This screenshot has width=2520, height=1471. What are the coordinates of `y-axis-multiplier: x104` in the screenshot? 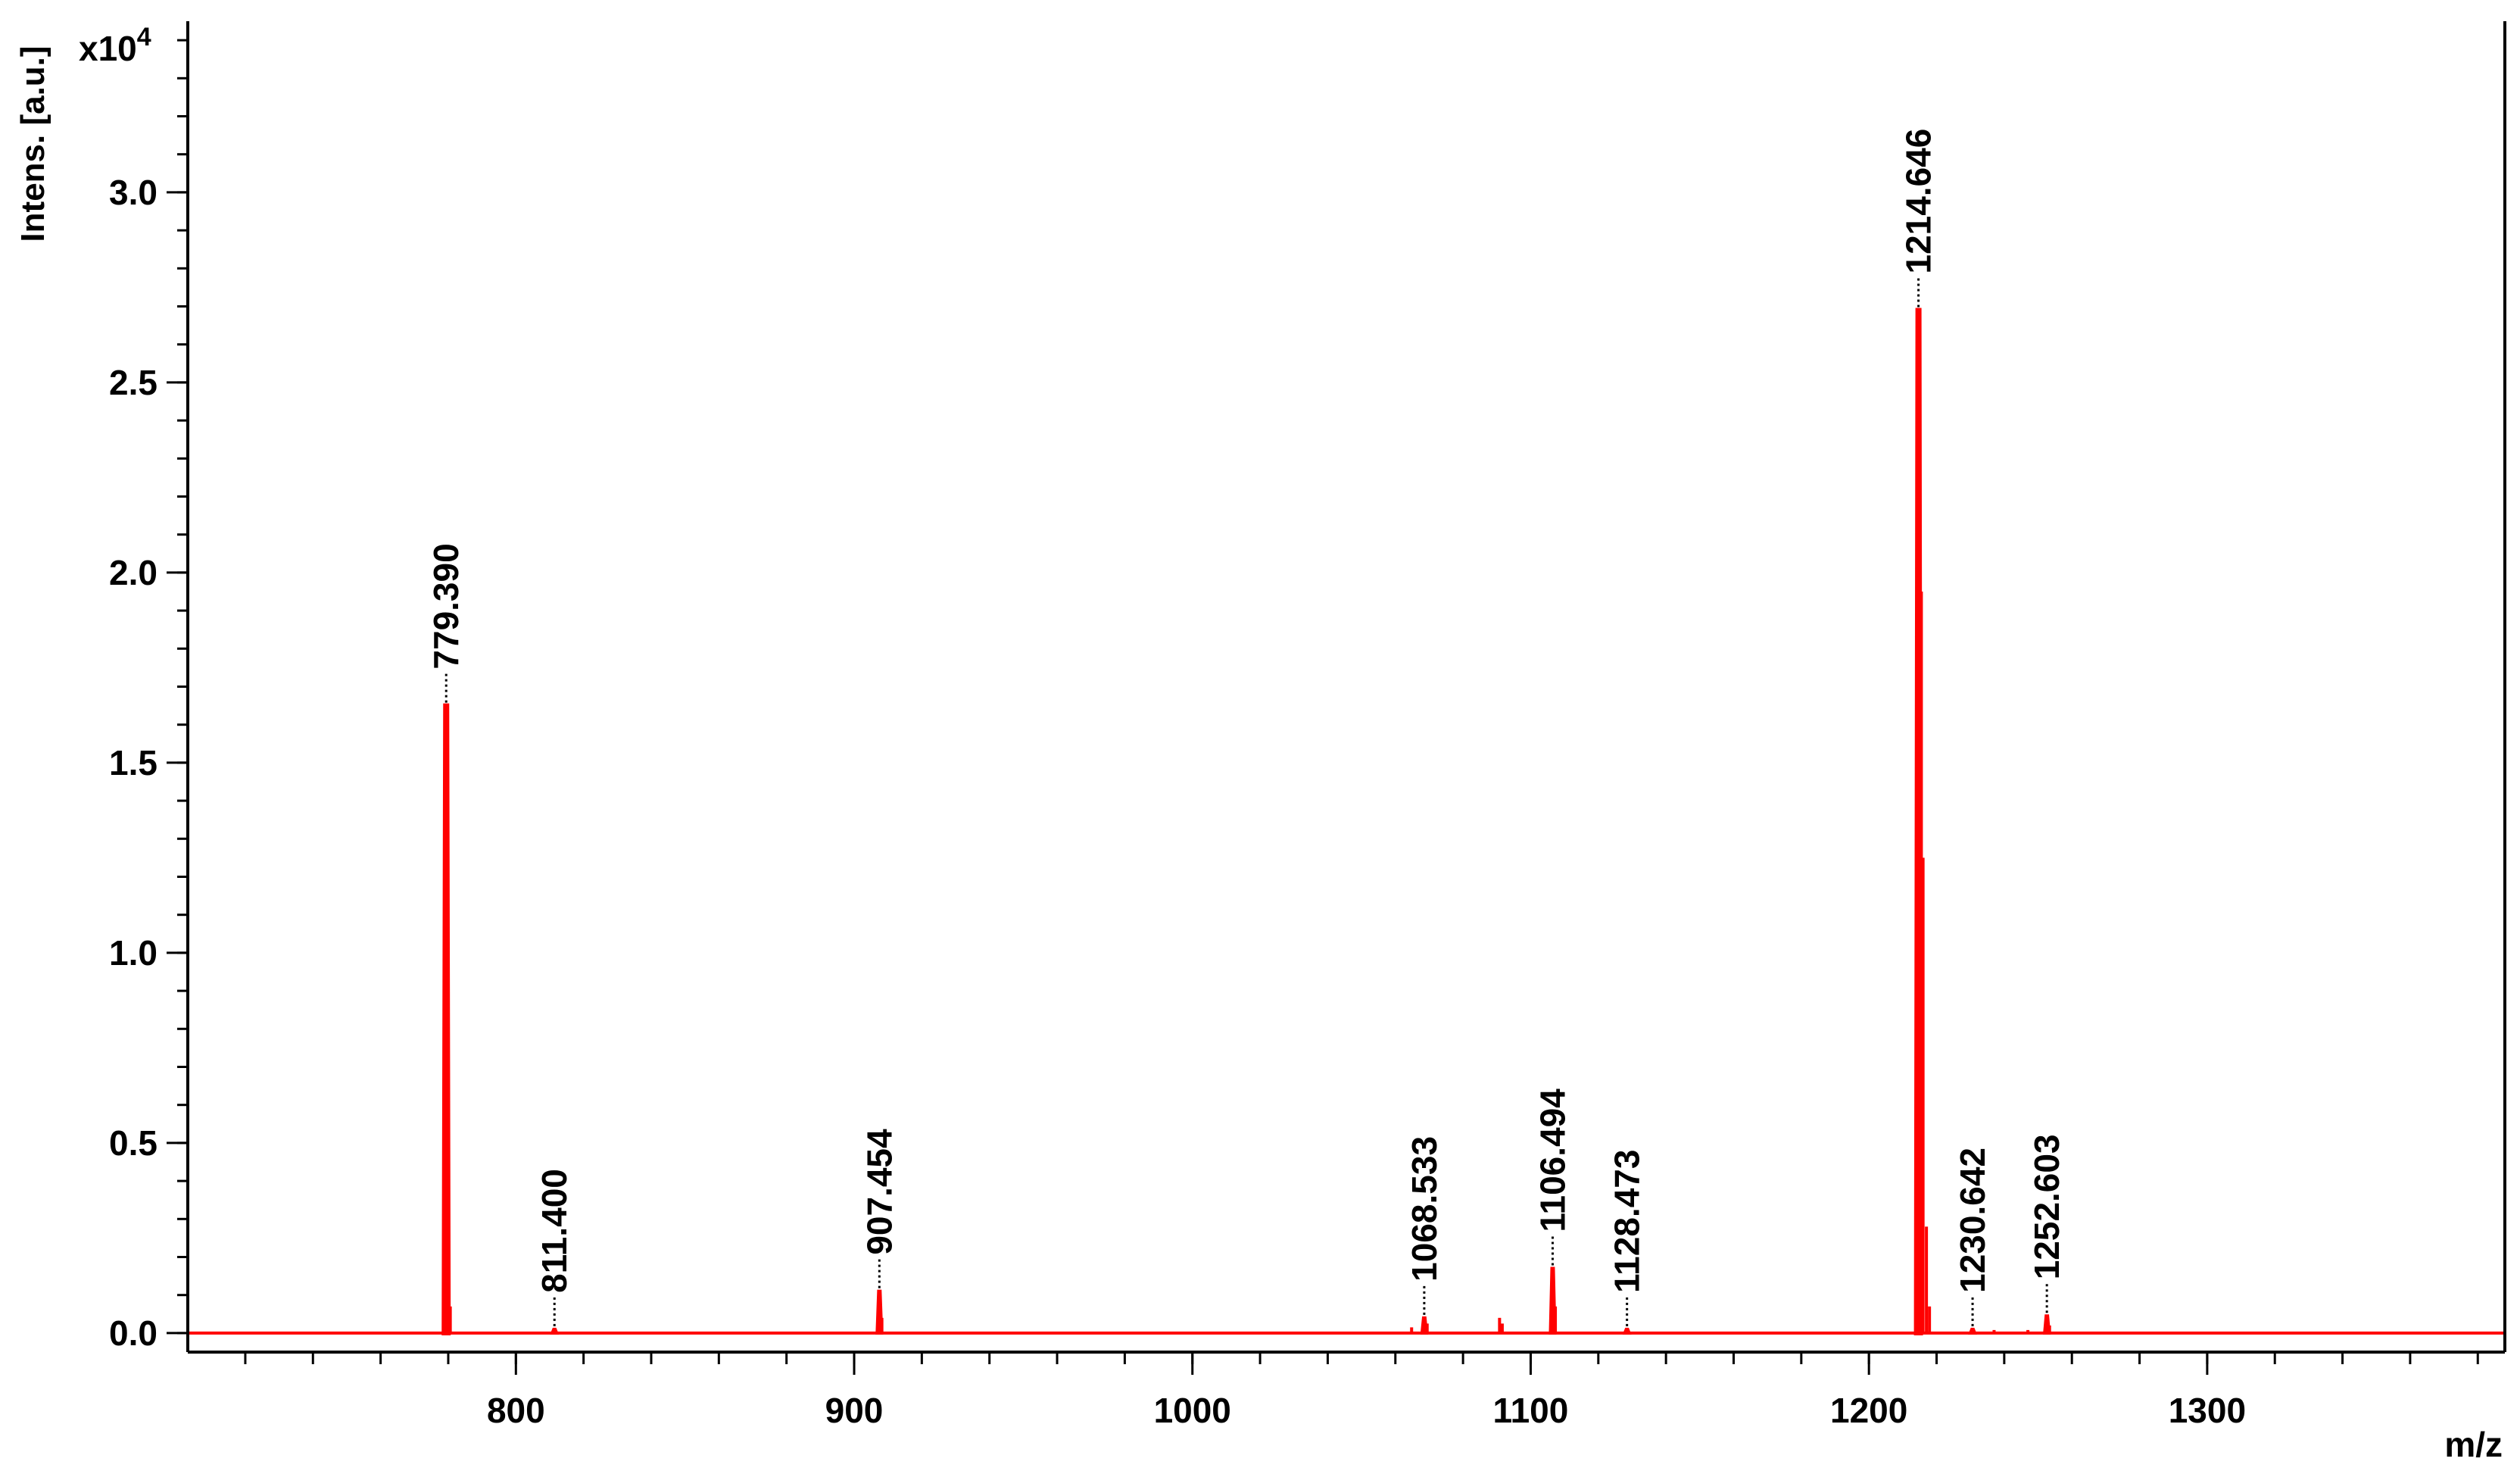 It's located at (115, 45).